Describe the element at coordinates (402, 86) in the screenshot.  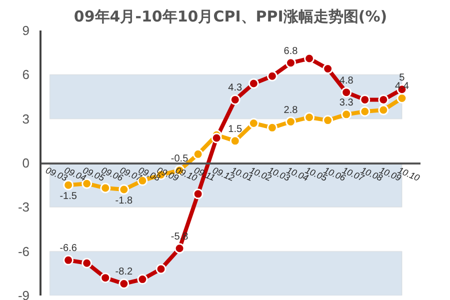
I see `data-label: 4.4` at that location.